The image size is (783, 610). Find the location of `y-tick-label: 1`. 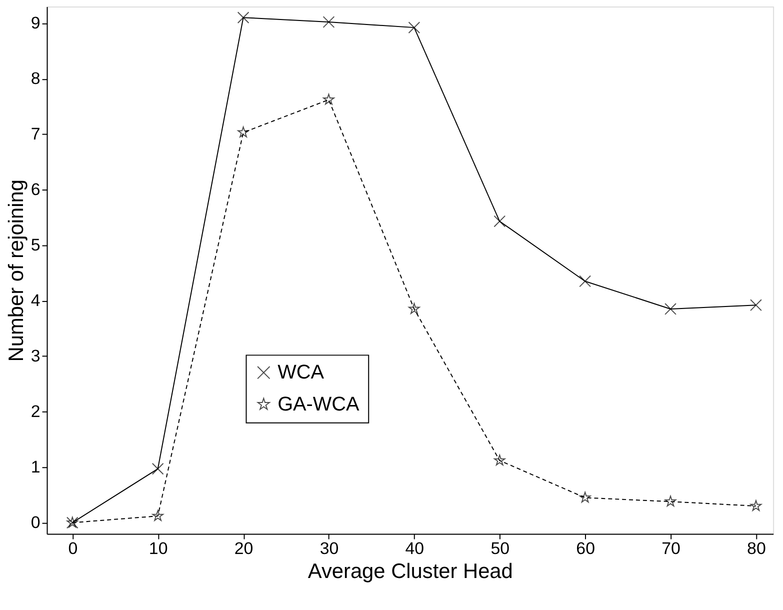

y-tick-label: 1 is located at coordinates (35, 467).